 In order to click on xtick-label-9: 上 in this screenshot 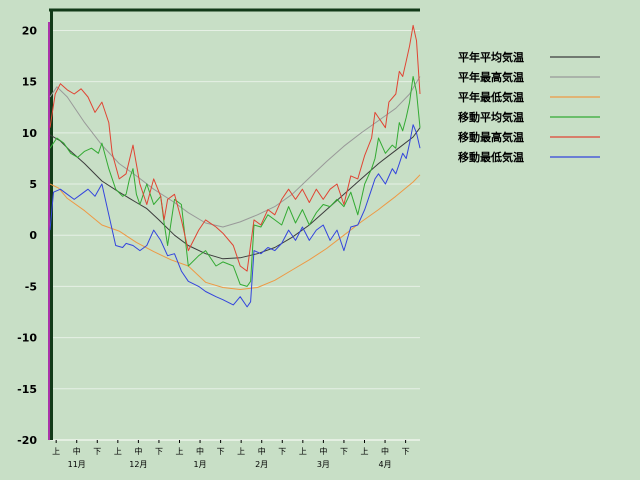, I will do `click(241, 451)`.